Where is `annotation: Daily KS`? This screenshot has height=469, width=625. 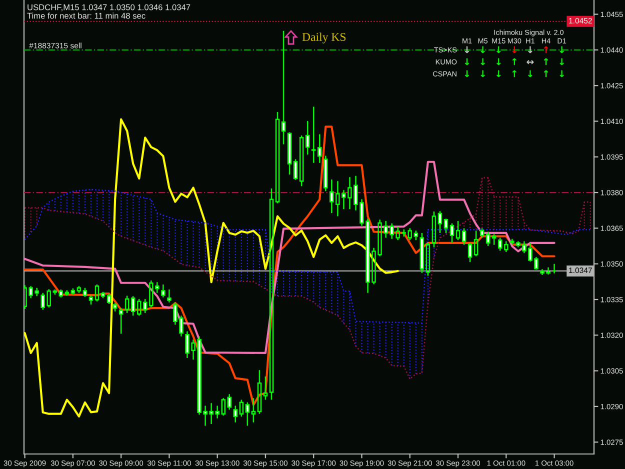
annotation: Daily KS is located at coordinates (324, 38).